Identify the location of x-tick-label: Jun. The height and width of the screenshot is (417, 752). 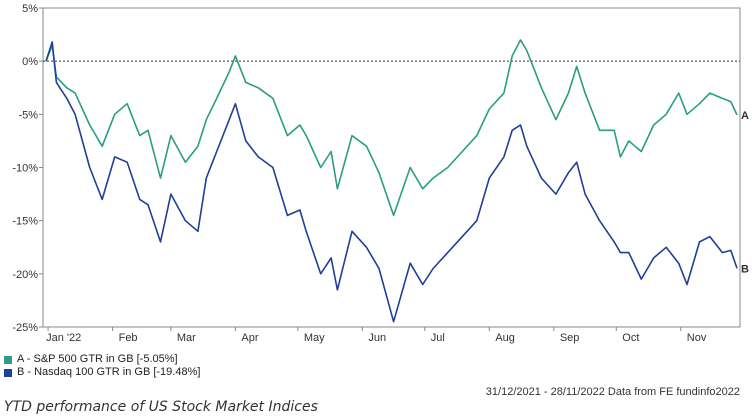
(377, 338).